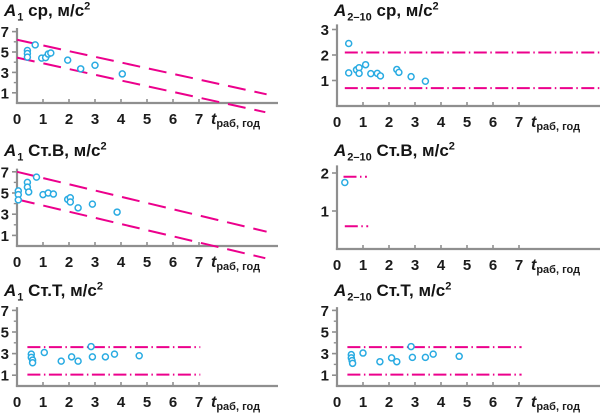 The image size is (600, 414). Describe the element at coordinates (408, 290) in the screenshot. I see `title-units: Ст.Т, м/с` at that location.